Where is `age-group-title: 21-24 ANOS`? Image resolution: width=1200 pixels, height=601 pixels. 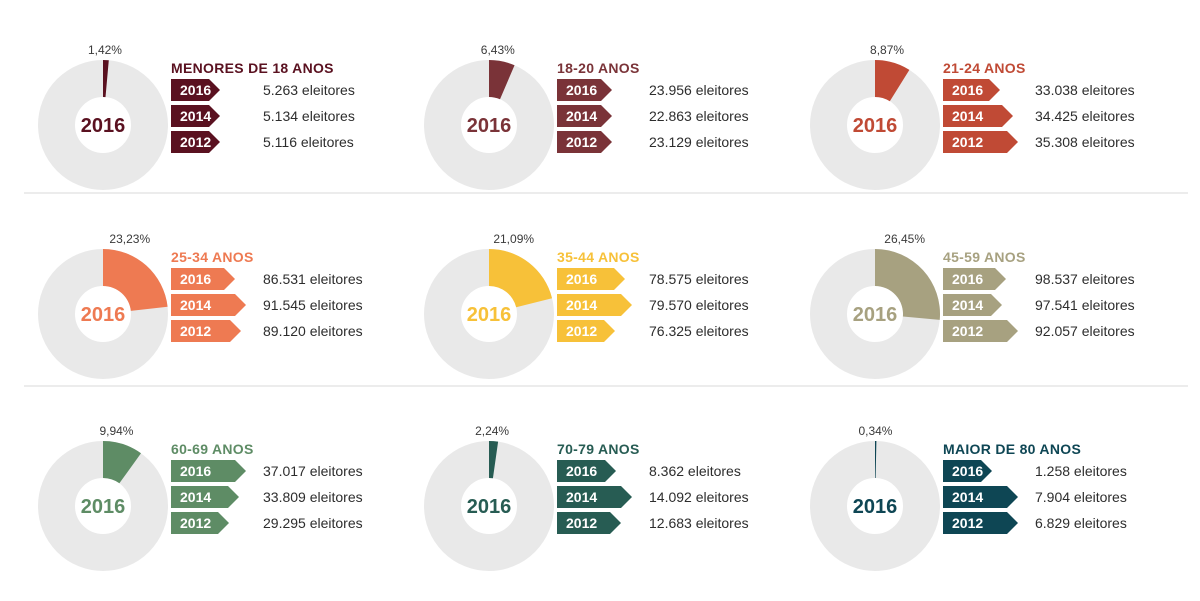
age-group-title: 21-24 ANOS is located at coordinates (984, 68).